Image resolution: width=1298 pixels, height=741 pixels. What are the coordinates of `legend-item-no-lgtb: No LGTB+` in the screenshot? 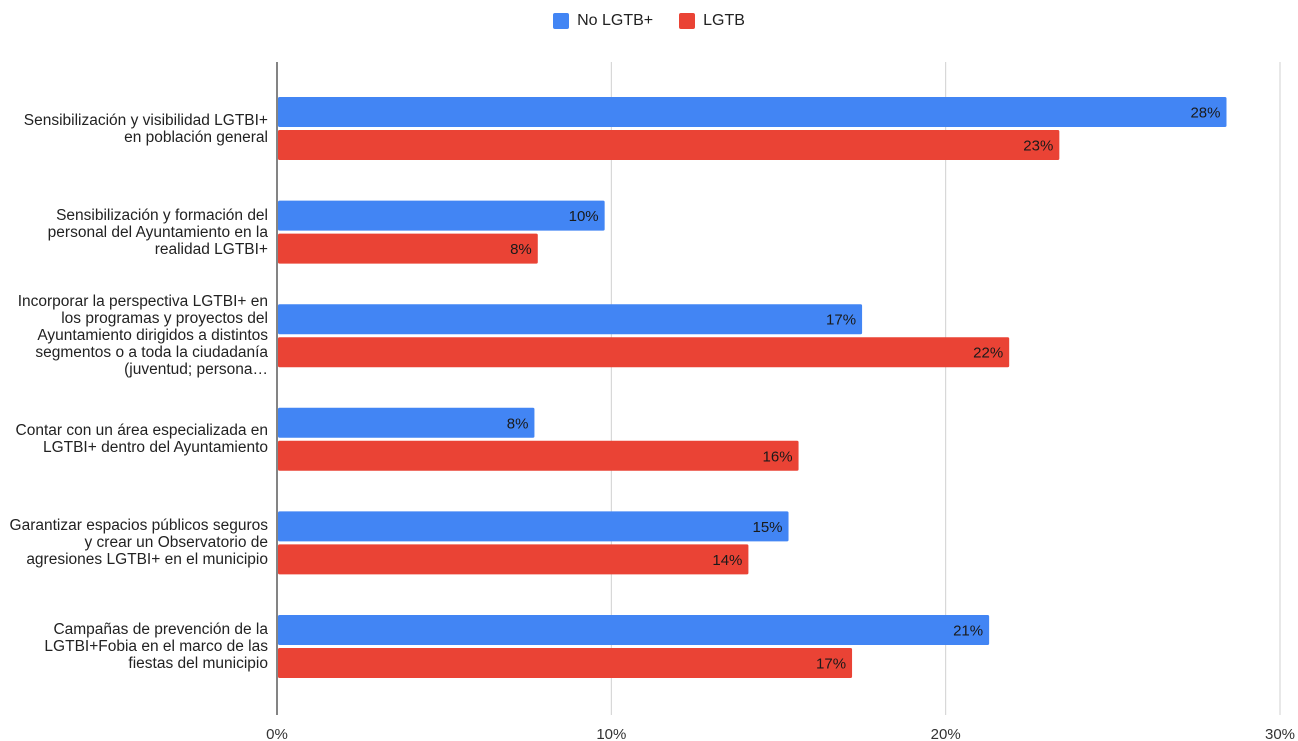 It's located at (603, 21).